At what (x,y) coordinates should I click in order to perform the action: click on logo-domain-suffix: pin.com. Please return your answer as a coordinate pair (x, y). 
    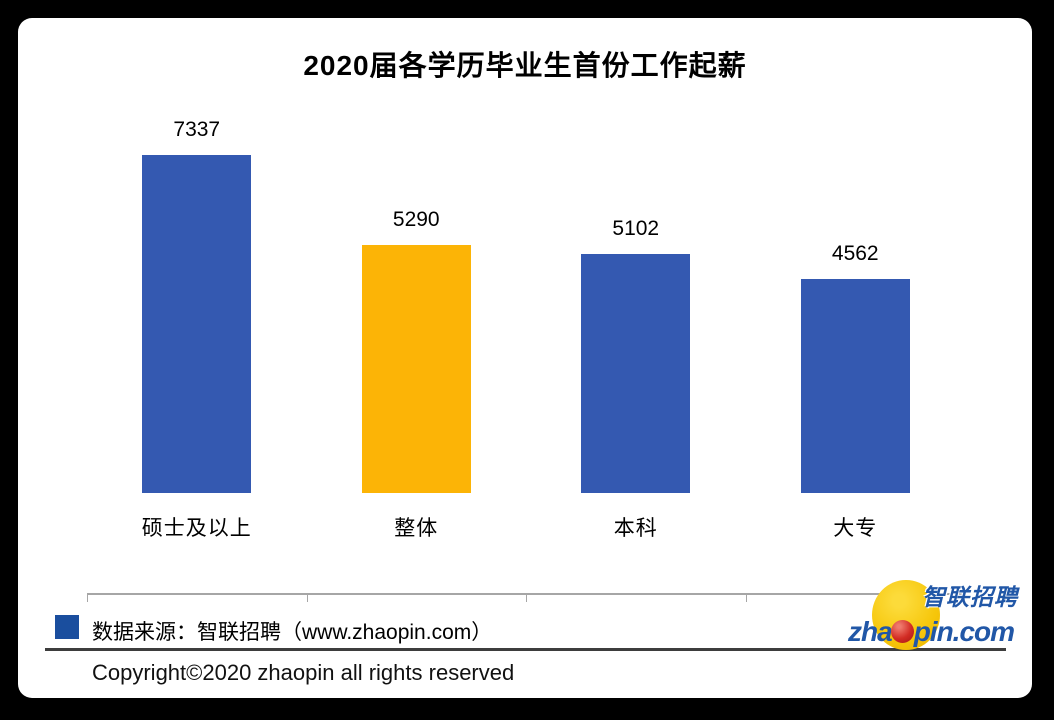
    Looking at the image, I should click on (964, 631).